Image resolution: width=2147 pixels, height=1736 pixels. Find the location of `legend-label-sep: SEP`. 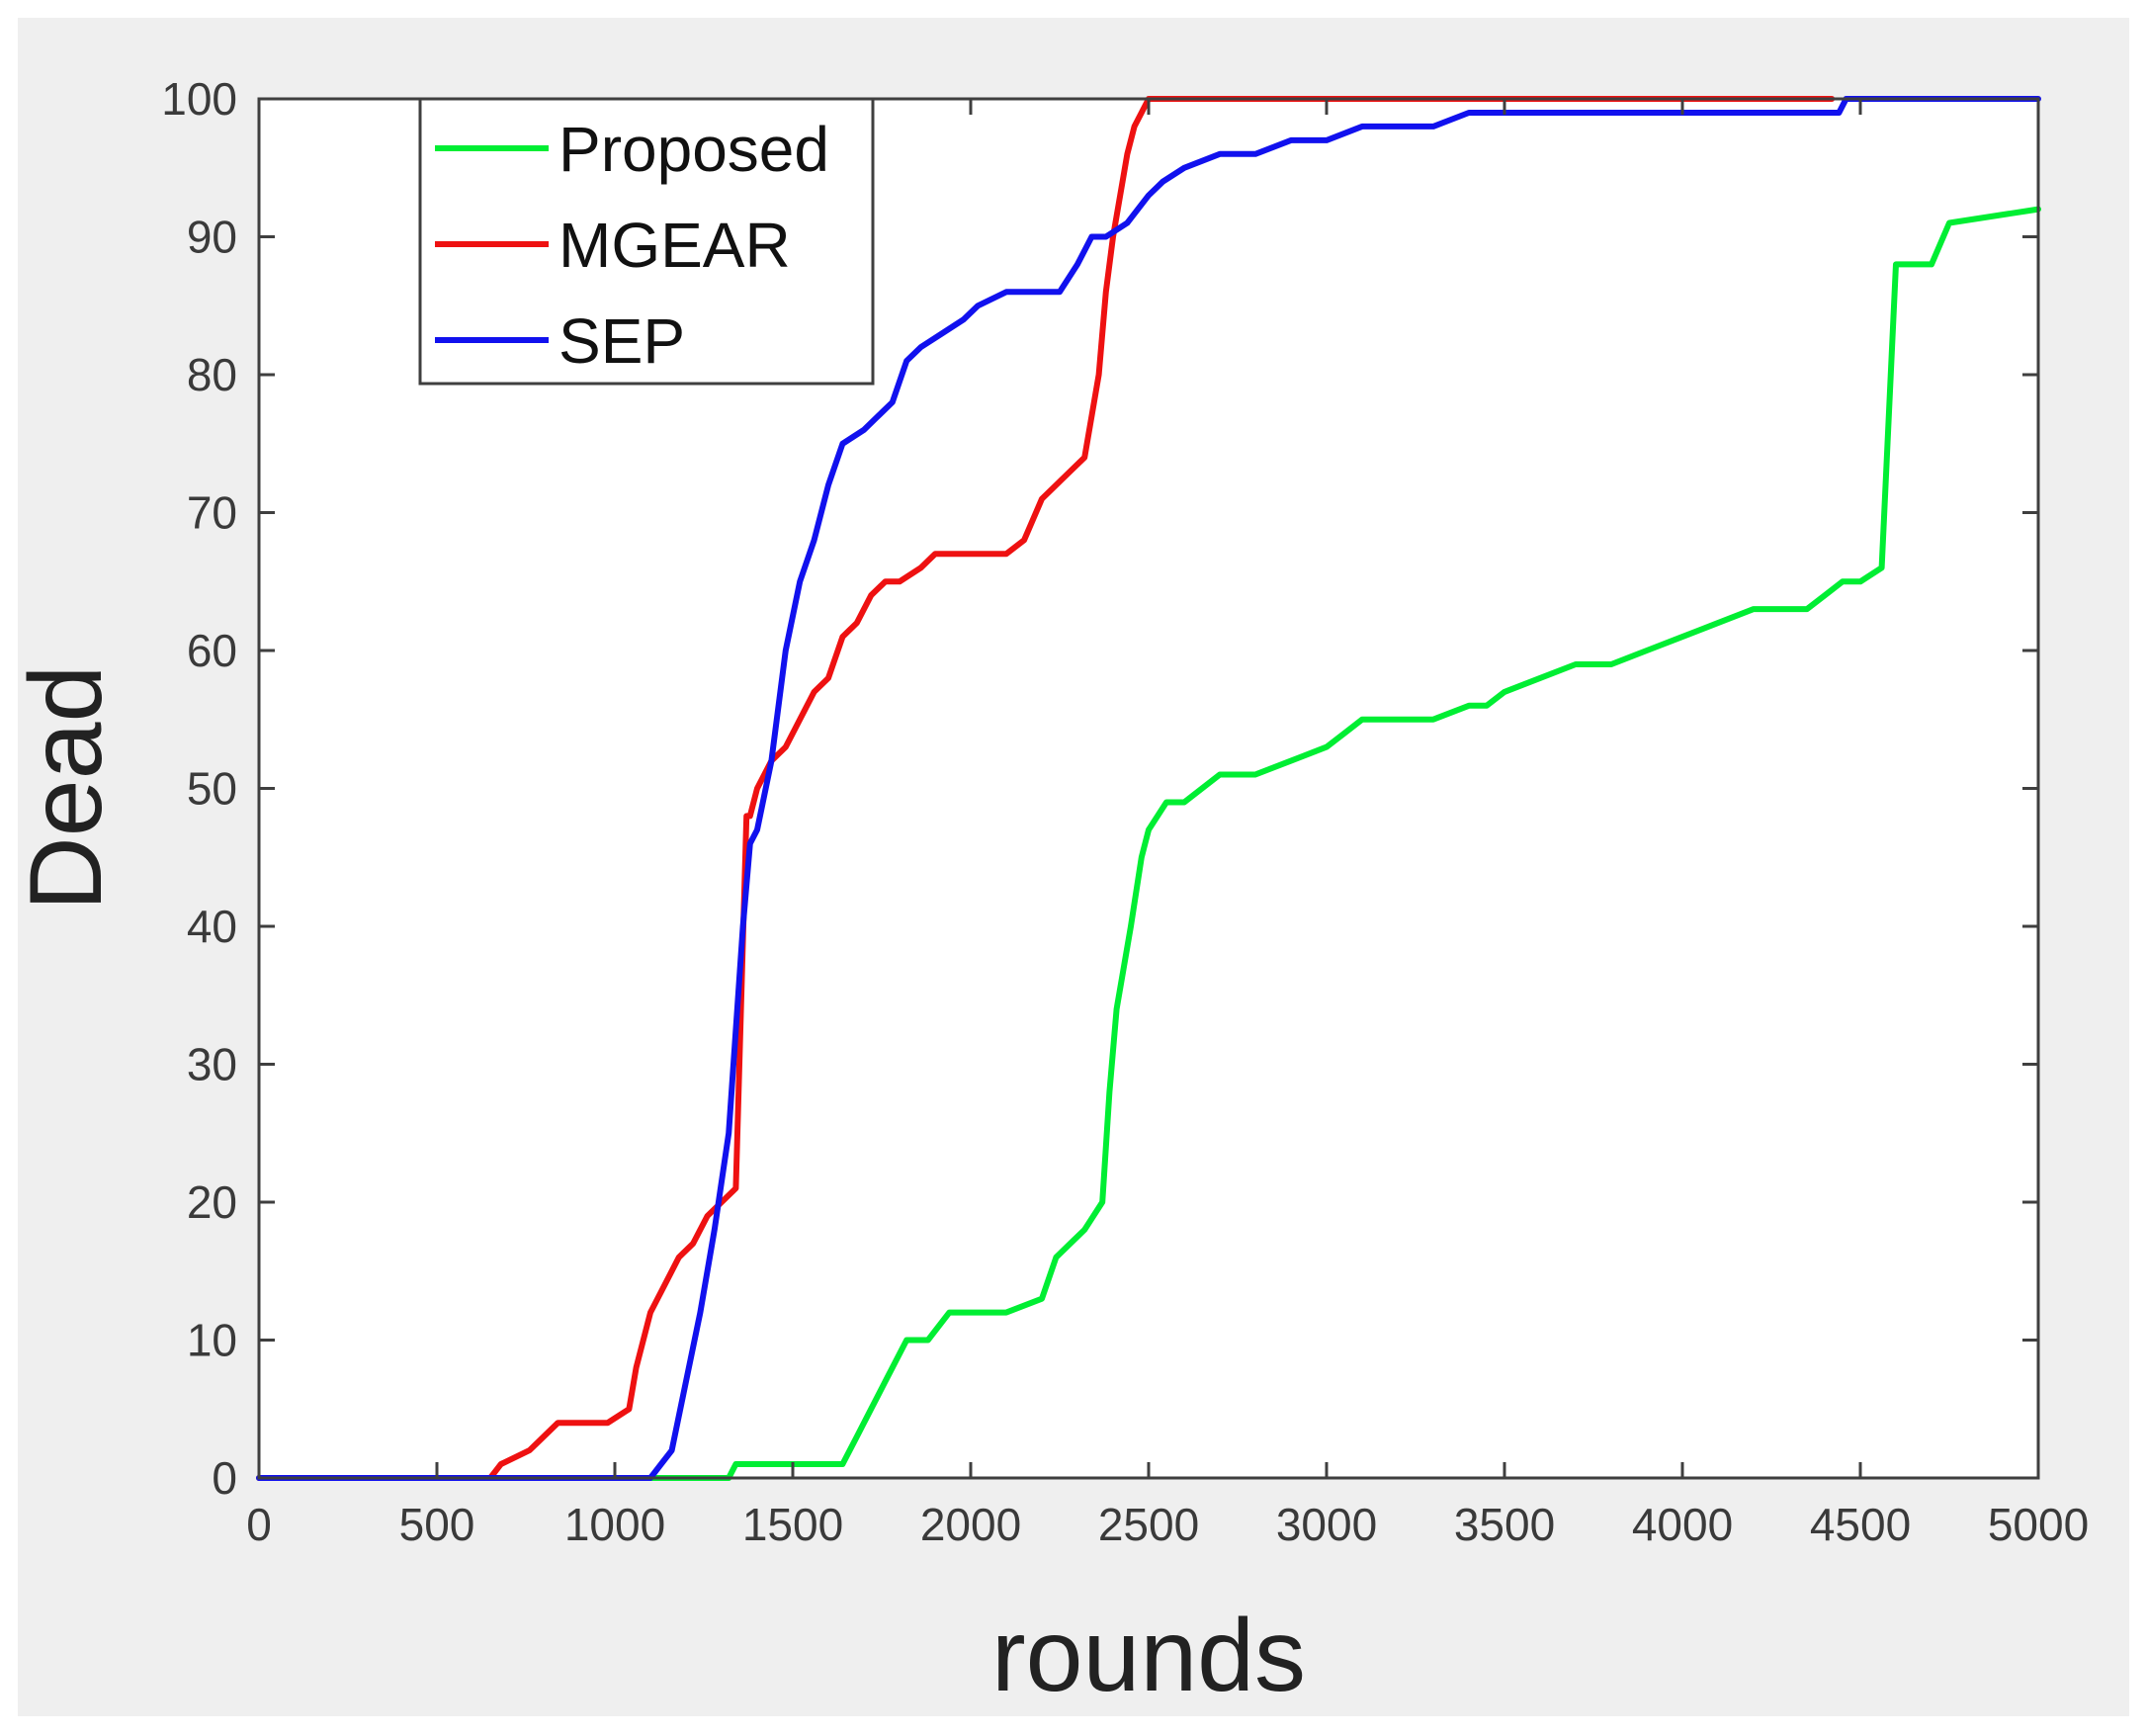

legend-label-sep: SEP is located at coordinates (621, 341).